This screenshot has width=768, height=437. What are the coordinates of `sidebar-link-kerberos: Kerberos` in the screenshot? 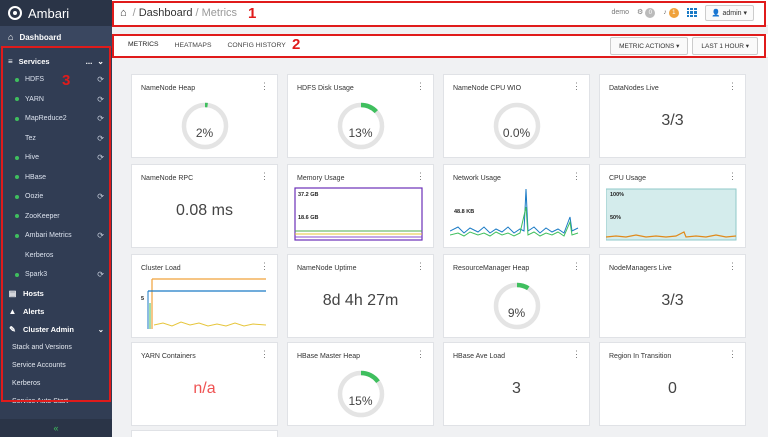 It's located at (26, 383).